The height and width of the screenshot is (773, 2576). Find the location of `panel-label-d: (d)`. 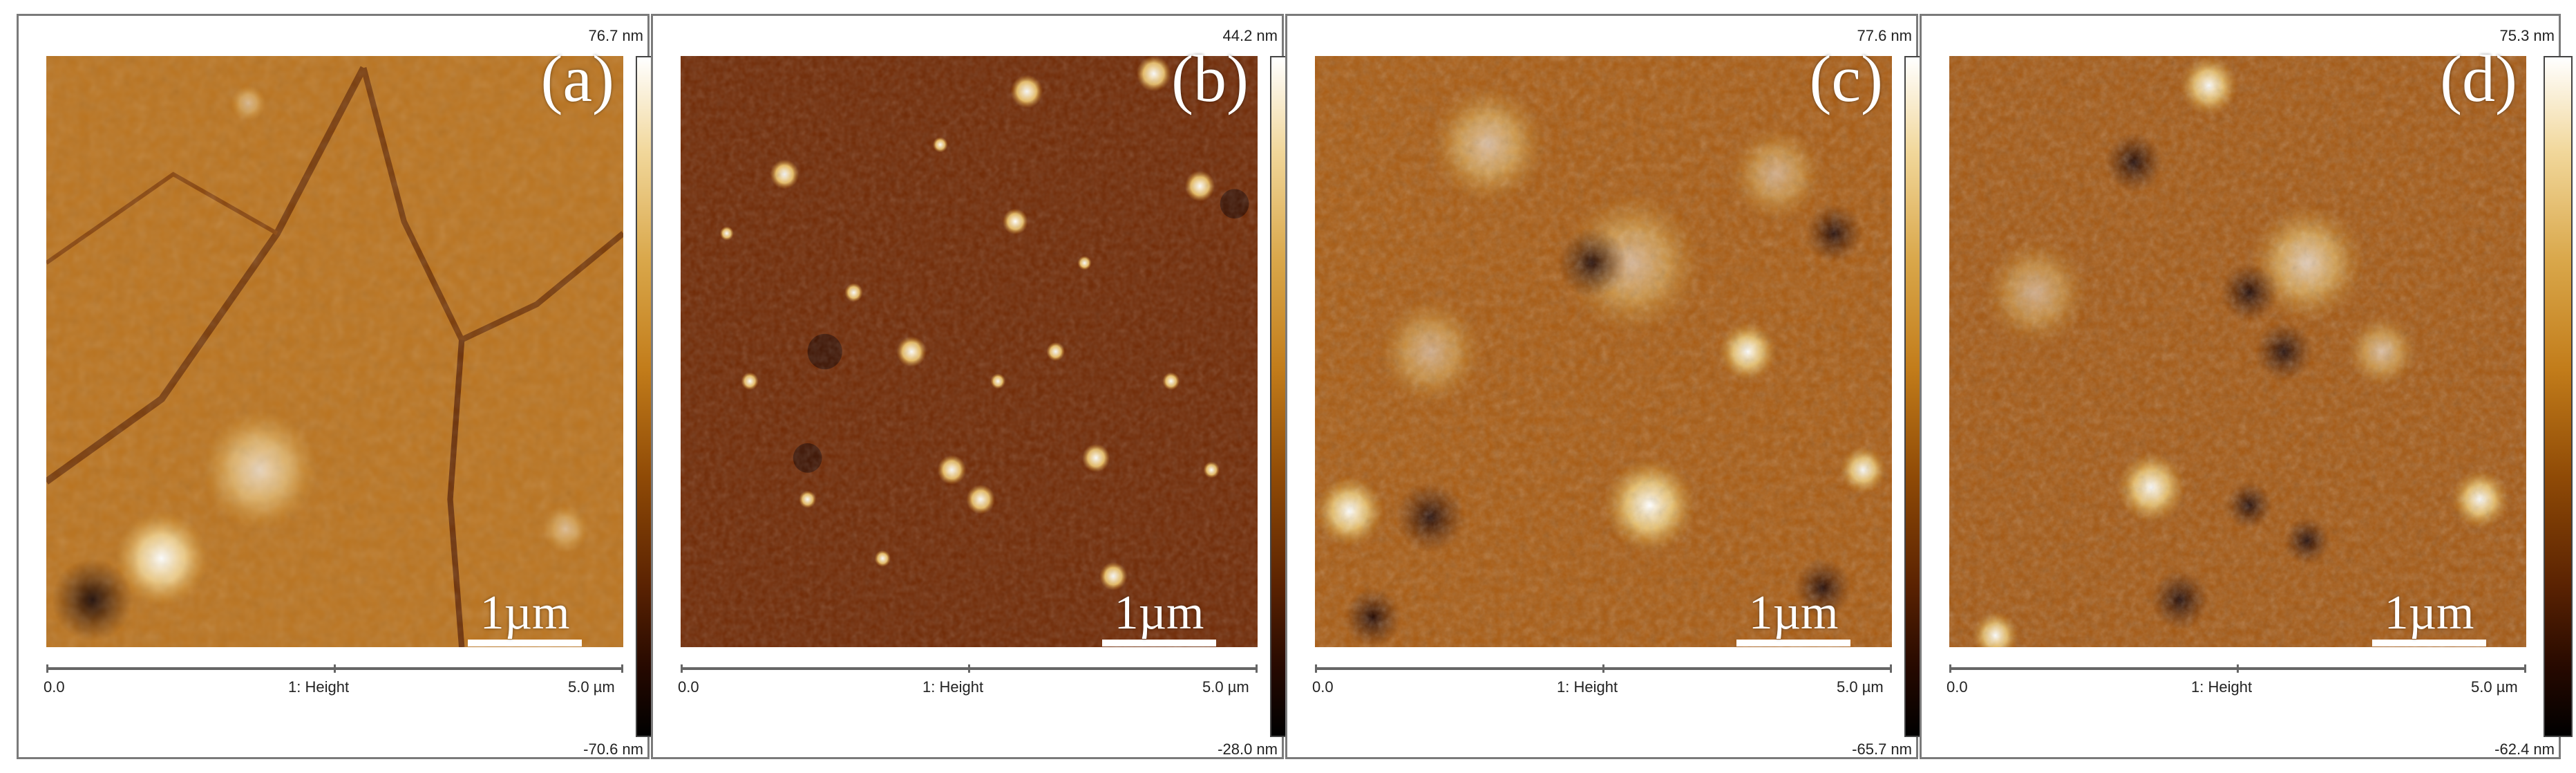

panel-label-d: (d) is located at coordinates (2478, 78).